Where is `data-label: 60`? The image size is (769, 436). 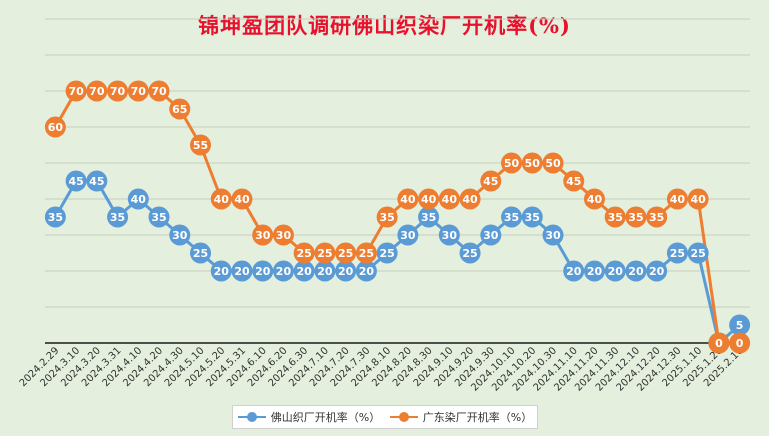 data-label: 60 is located at coordinates (56, 127).